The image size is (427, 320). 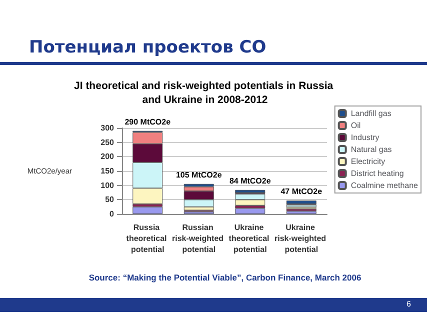 I want to click on y-tick-label: 200, so click(x=107, y=157).